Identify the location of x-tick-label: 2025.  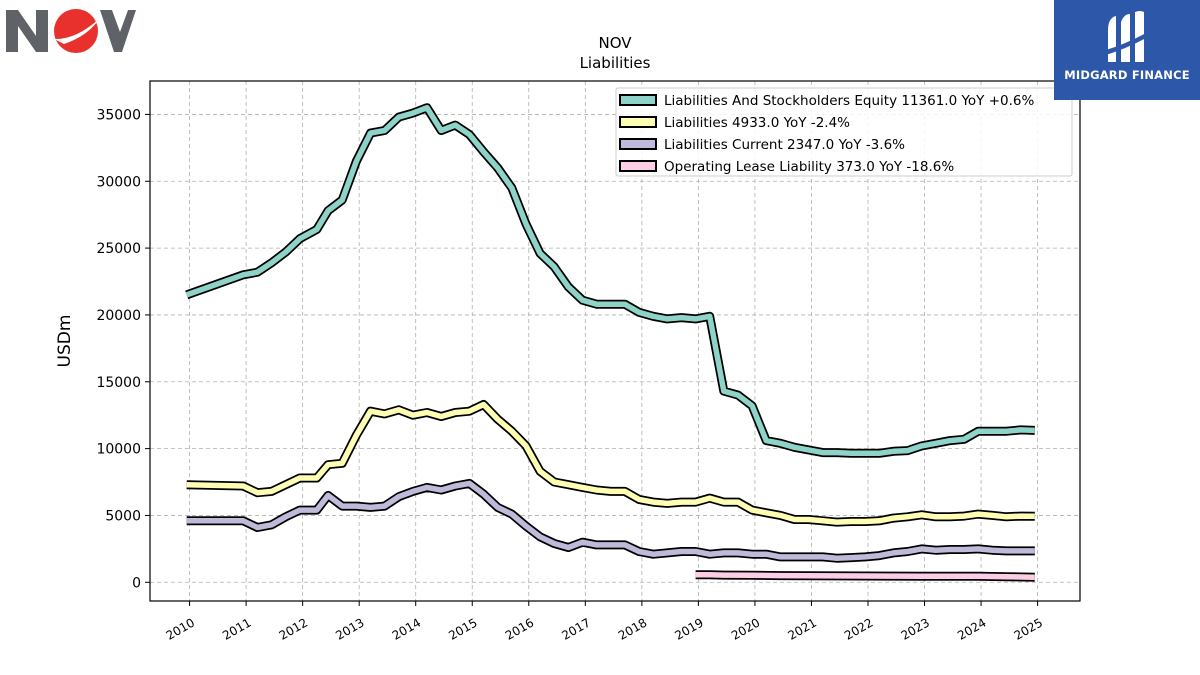
(1028, 628).